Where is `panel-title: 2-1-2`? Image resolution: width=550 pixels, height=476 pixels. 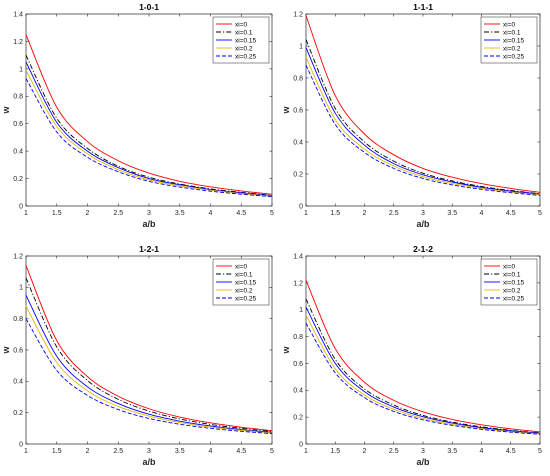
panel-title: 2-1-2 is located at coordinates (423, 249).